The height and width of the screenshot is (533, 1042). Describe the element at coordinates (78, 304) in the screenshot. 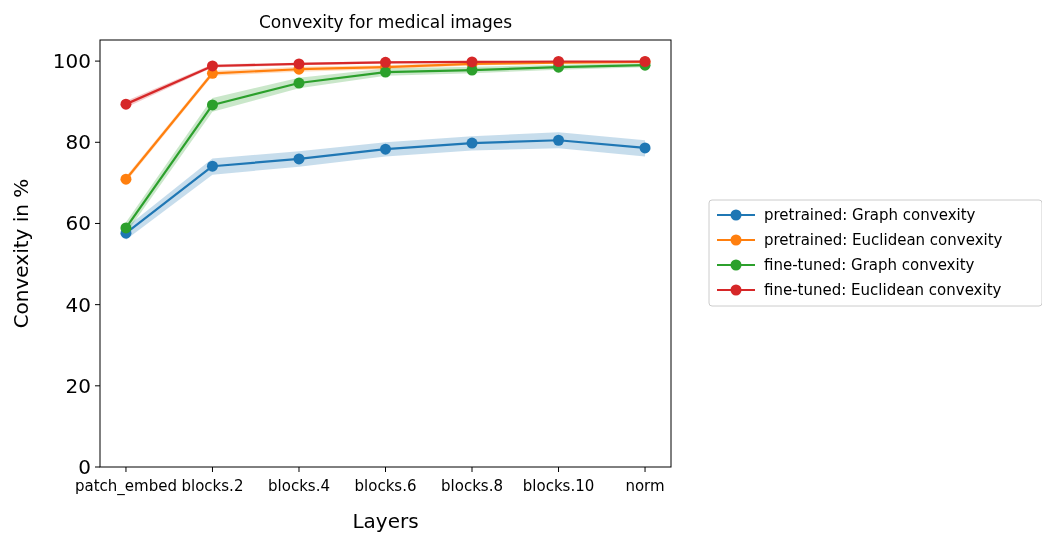

I see `y-tick-label: 40` at that location.